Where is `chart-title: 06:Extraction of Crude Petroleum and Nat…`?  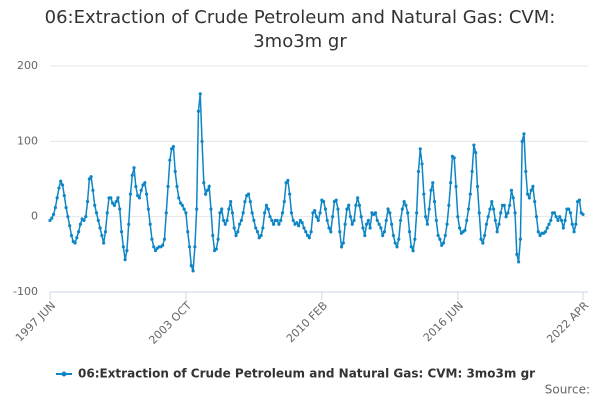 chart-title: 06:Extraction of Crude Petroleum and Nat… is located at coordinates (300, 29).